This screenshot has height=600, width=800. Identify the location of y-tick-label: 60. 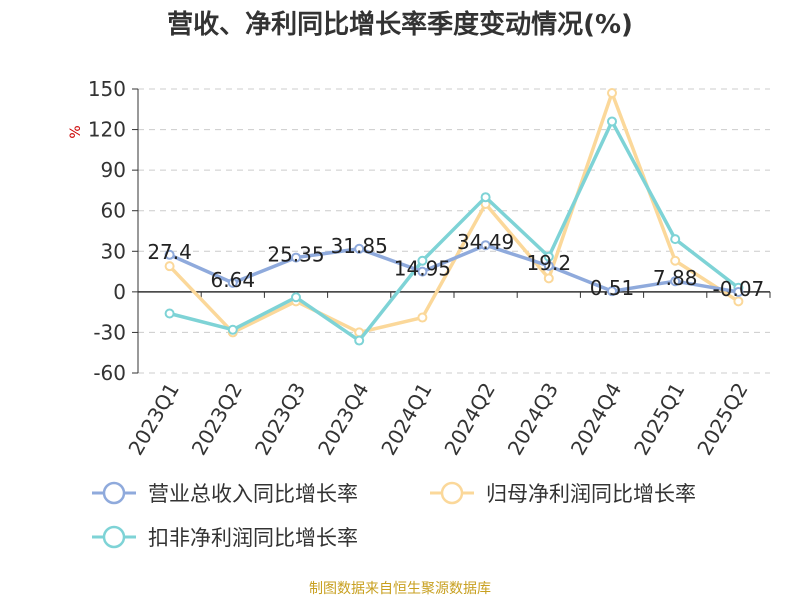
(113, 211).